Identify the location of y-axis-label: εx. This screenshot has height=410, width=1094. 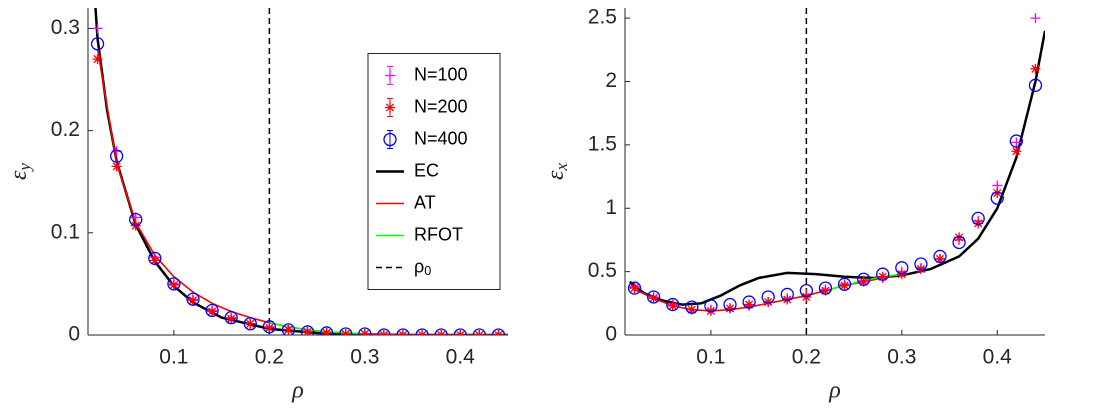
(557, 170).